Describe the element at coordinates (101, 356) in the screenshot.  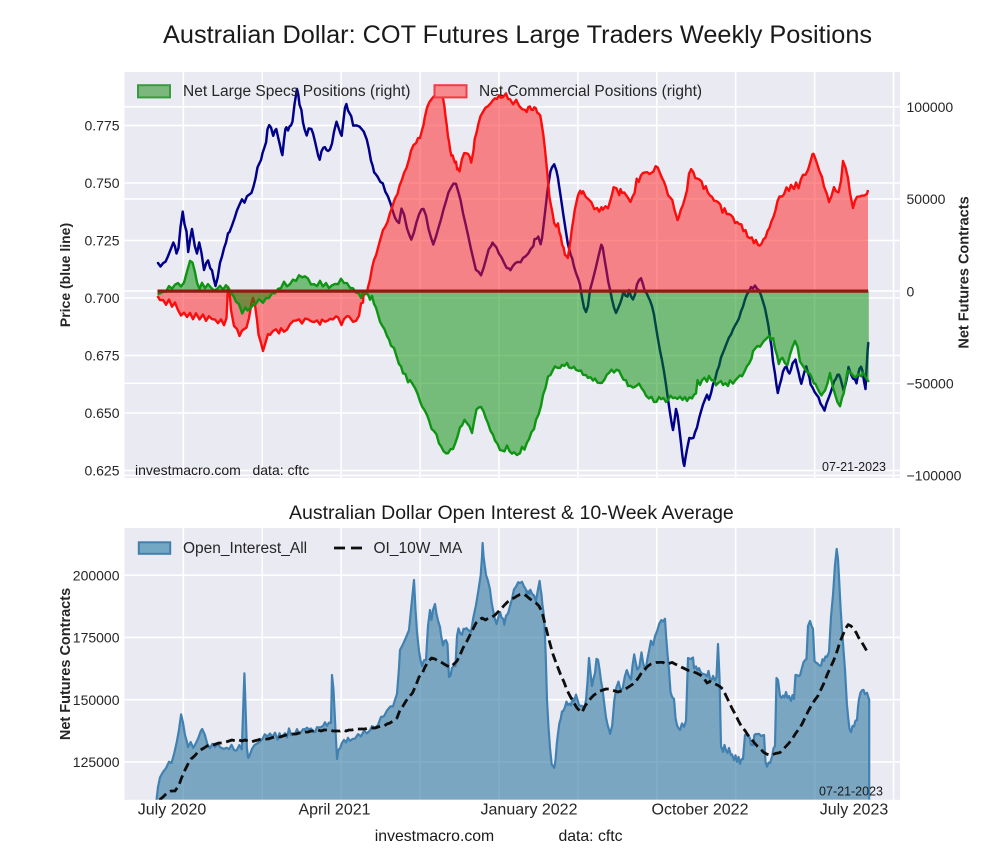
I see `svg-text: 0.675` at that location.